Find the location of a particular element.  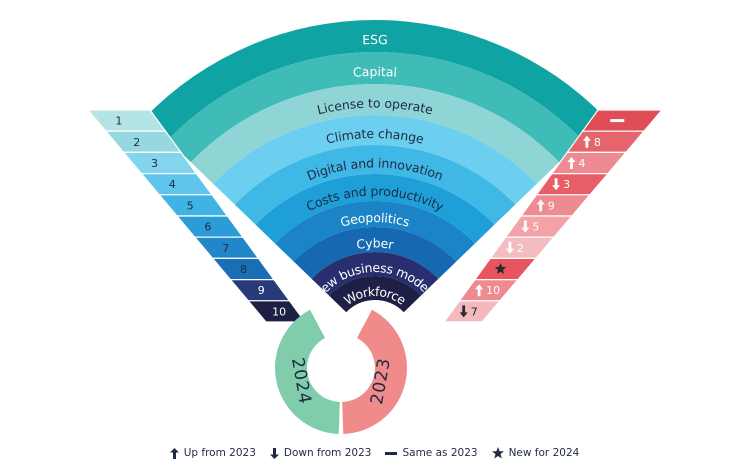

legend-label-down: Down from 2023 is located at coordinates (327, 453).